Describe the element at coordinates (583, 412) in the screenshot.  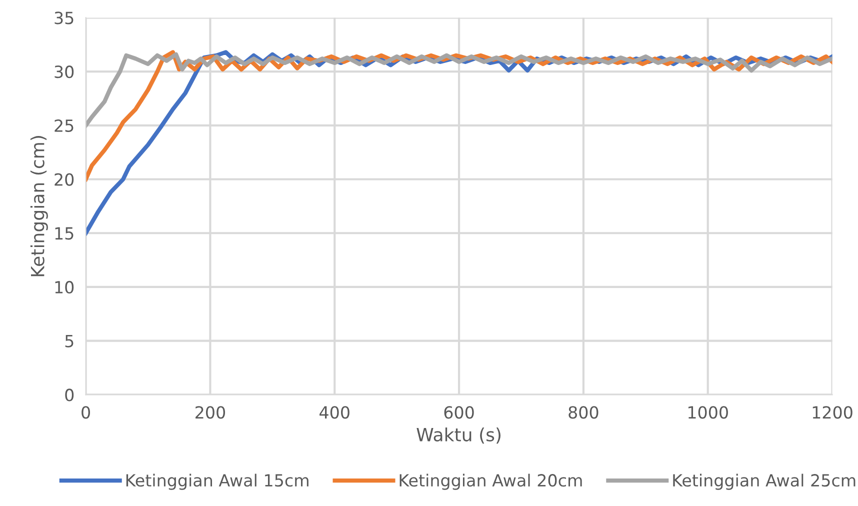
I see `x-tick-label: 800` at that location.